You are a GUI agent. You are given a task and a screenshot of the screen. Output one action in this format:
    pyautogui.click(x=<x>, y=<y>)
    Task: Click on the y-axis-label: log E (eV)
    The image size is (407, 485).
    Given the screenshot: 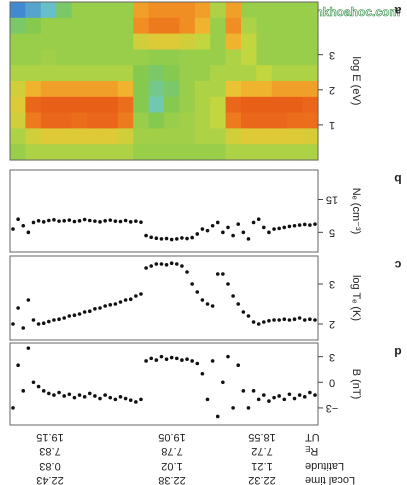 What is the action you would take?
    pyautogui.click(x=356, y=81)
    